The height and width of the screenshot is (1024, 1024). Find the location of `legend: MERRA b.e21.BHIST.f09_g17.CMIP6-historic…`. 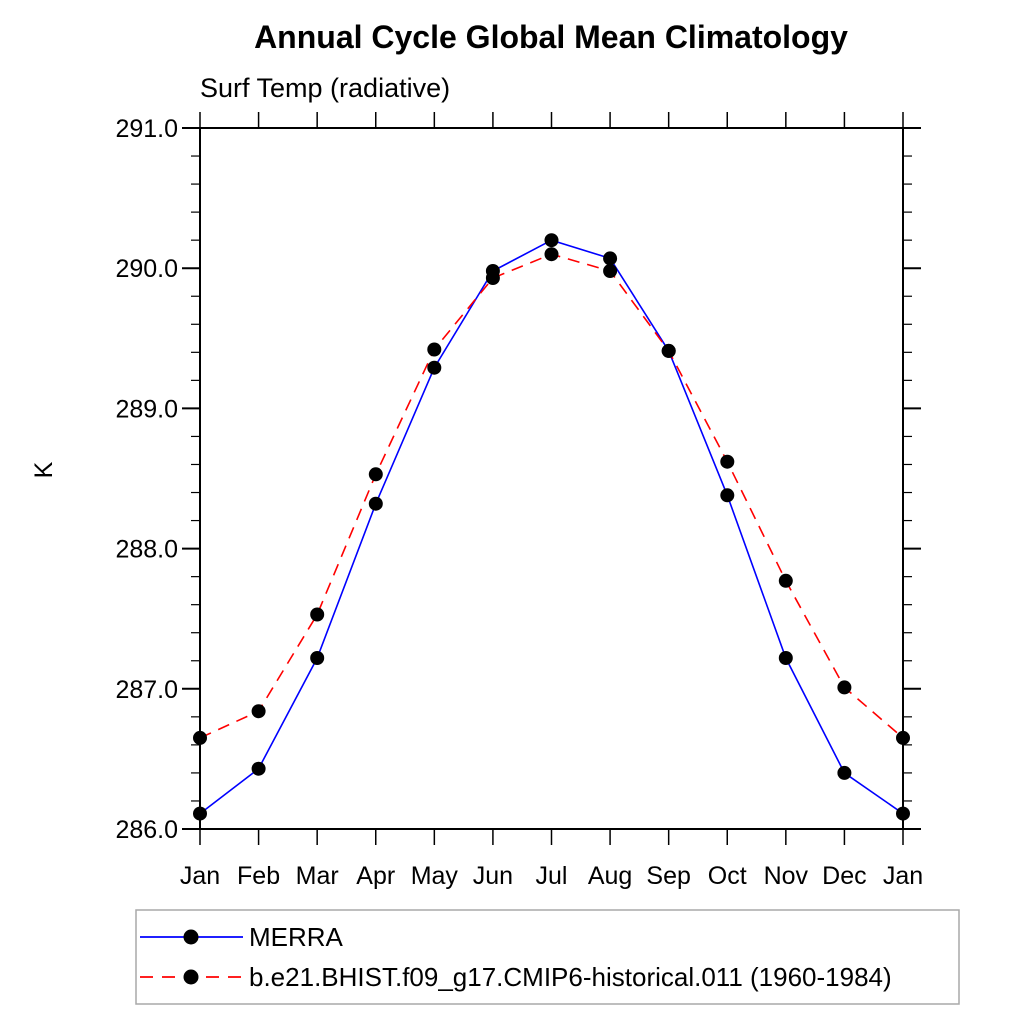

legend: MERRA b.e21.BHIST.f09_g17.CMIP6-historic… is located at coordinates (547, 957).